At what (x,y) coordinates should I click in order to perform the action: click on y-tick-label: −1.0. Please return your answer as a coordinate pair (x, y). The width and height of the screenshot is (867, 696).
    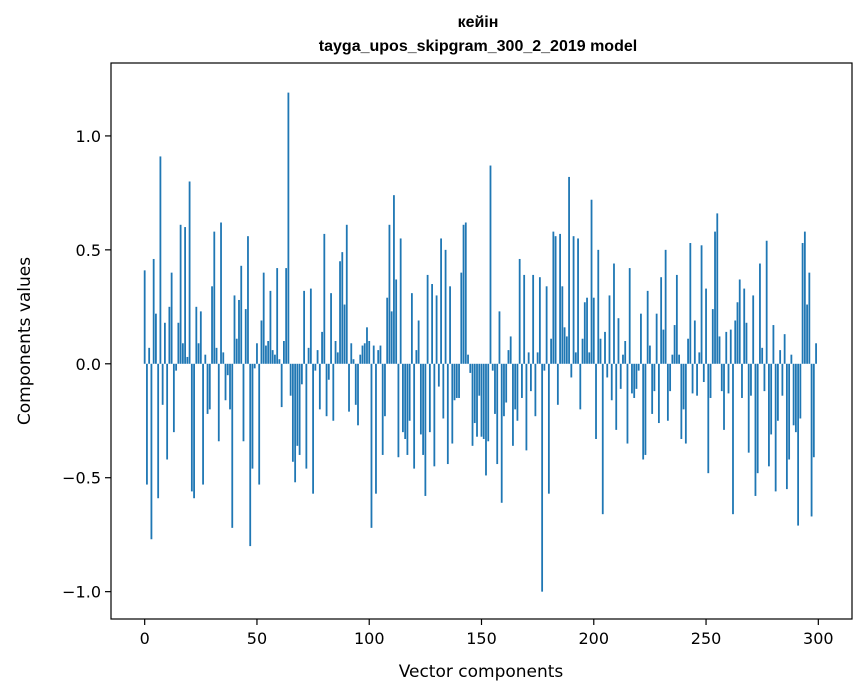
    Looking at the image, I should click on (81, 592).